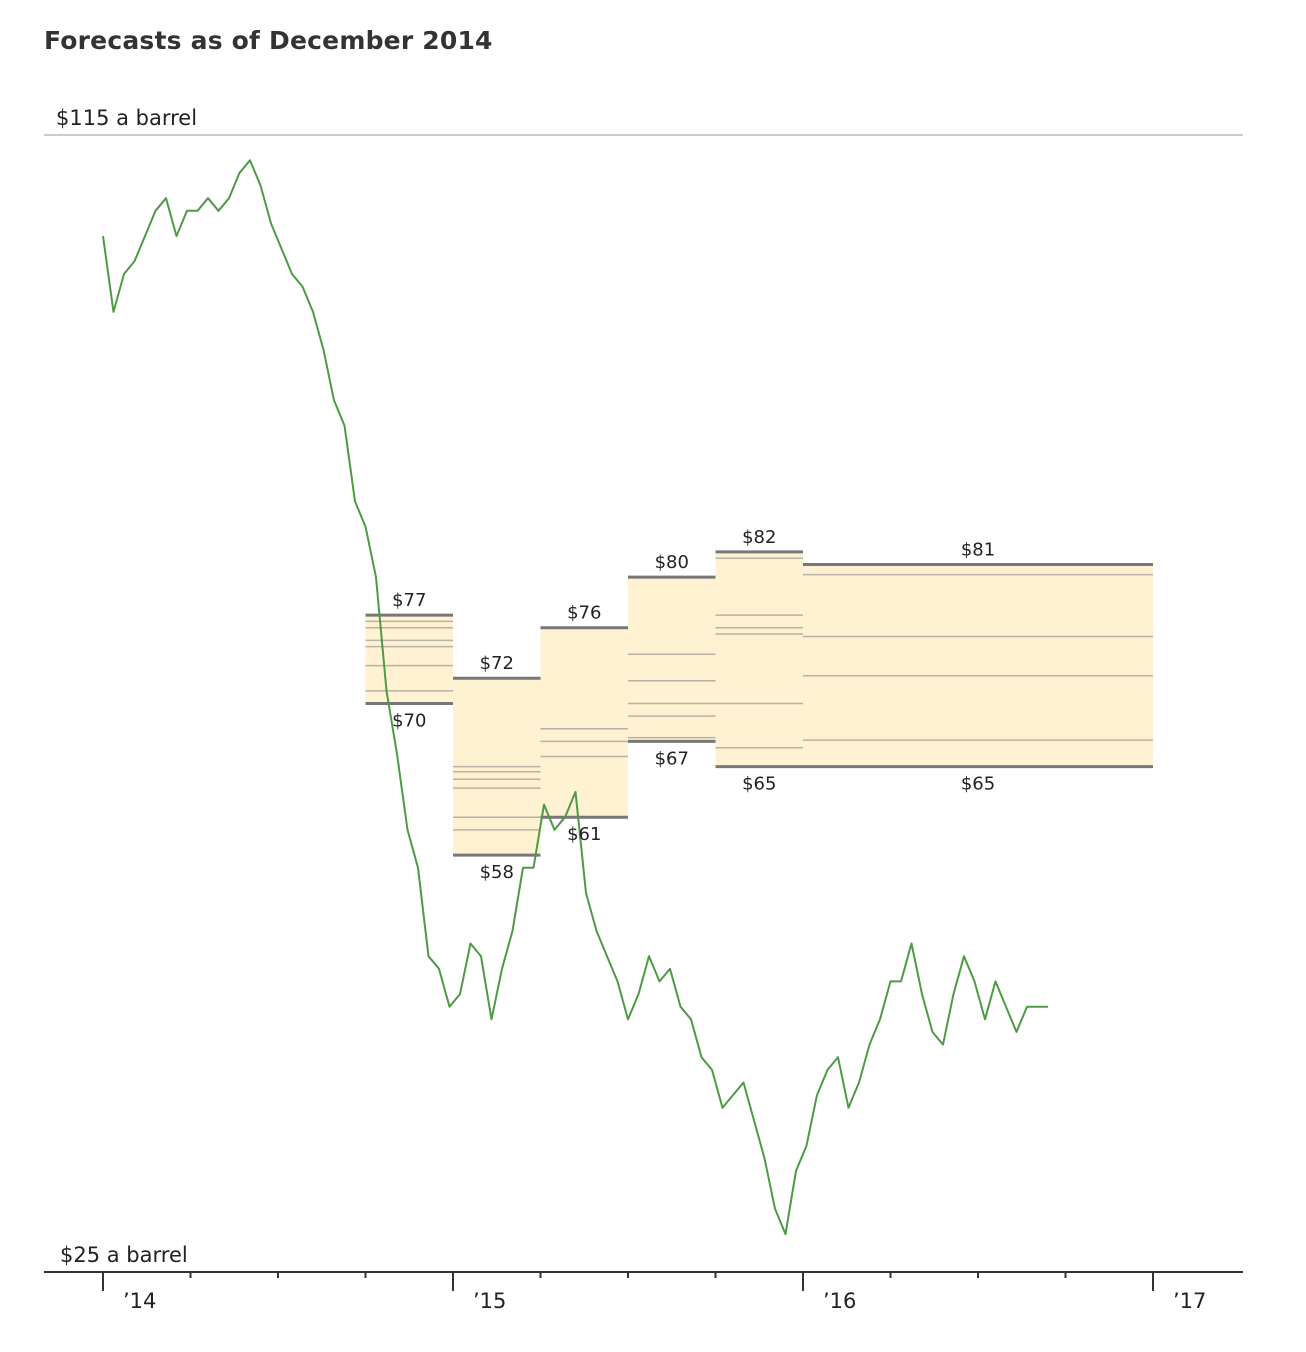  What do you see at coordinates (489, 1301) in the screenshot?
I see `x-tick-label-1: ’15` at bounding box center [489, 1301].